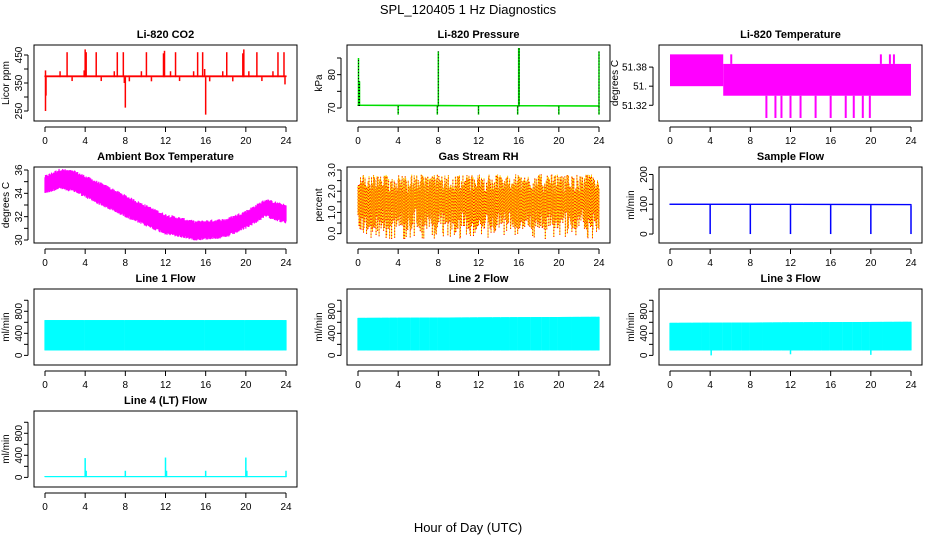  I want to click on figure-title: SPL_120405 1 Hz Diagnostics, so click(468, 9).